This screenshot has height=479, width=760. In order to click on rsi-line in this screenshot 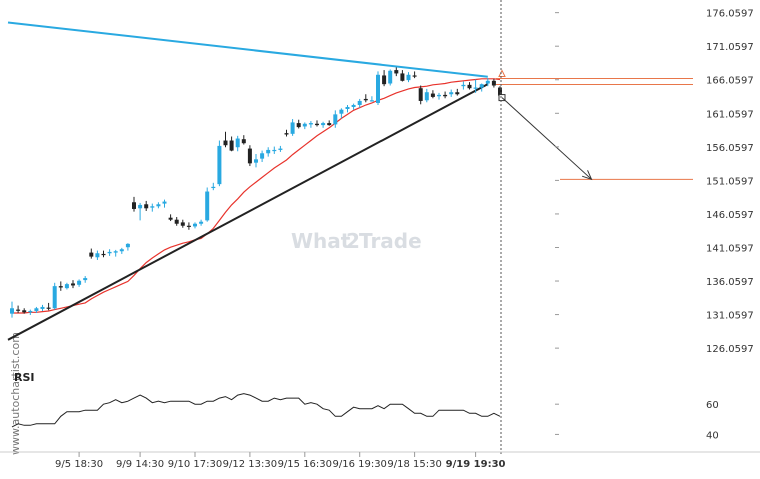, I will do `click(256, 410)`.